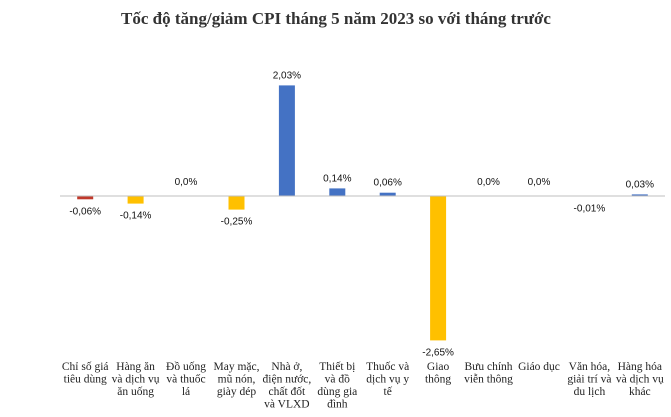 The width and height of the screenshot is (671, 417). Describe the element at coordinates (488, 373) in the screenshot. I see `category-label-8: Bưu chính viễn thông` at that location.